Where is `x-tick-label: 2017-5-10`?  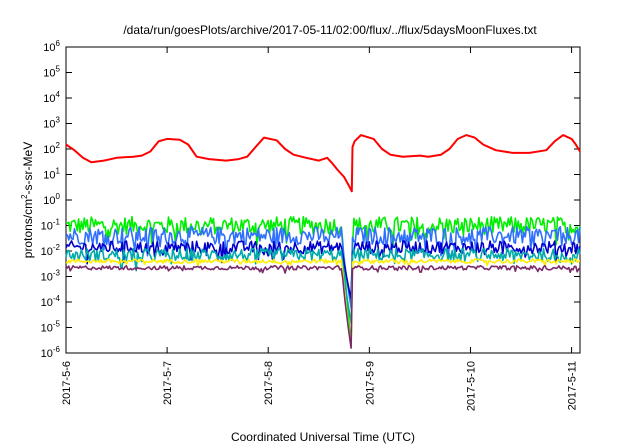
x-tick-label: 2017-5-10 is located at coordinates (471, 386).